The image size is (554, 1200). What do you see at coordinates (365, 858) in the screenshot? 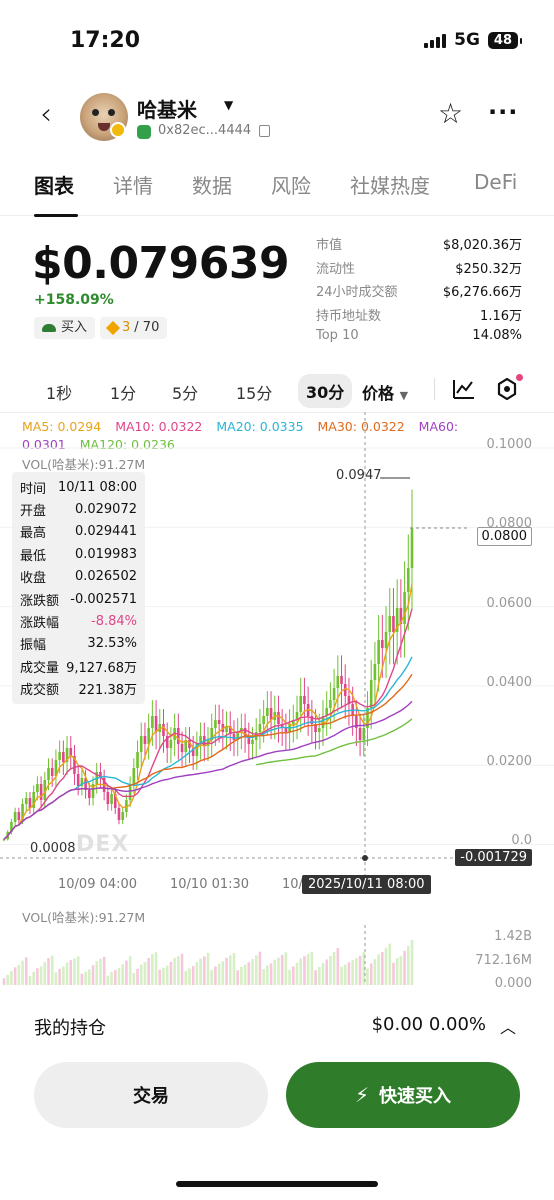
I see `crosshair-dot` at bounding box center [365, 858].